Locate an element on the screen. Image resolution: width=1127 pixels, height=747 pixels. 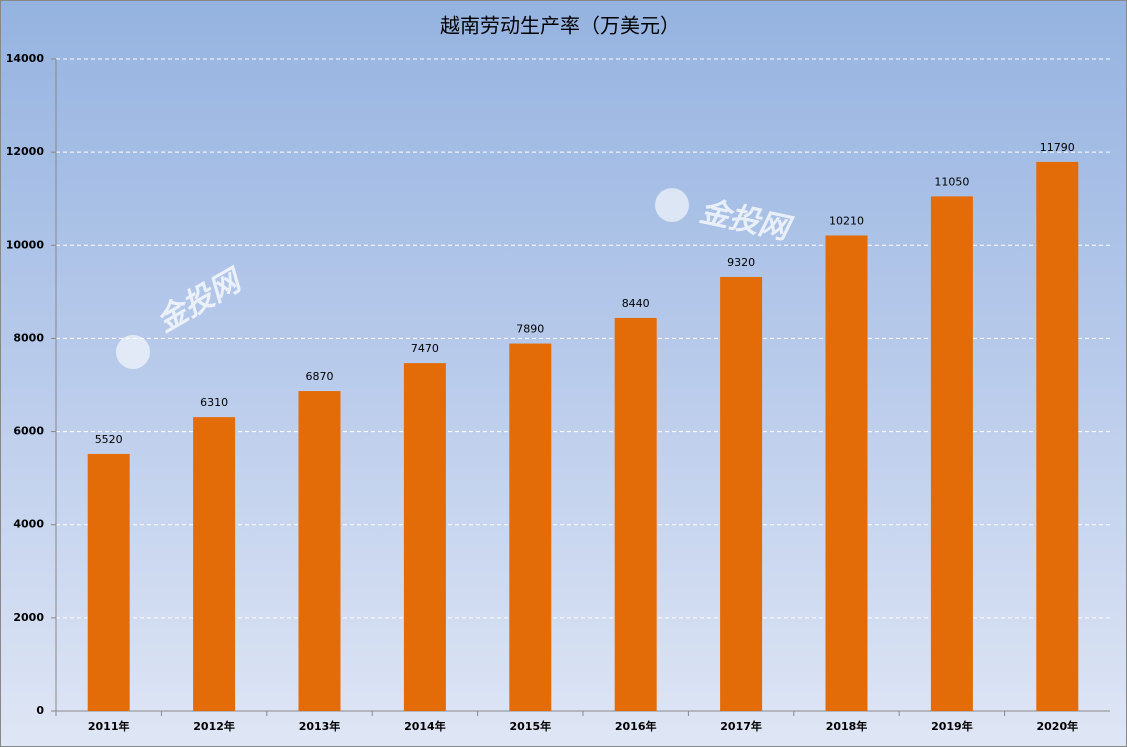
value-label: 7470 is located at coordinates (425, 348).